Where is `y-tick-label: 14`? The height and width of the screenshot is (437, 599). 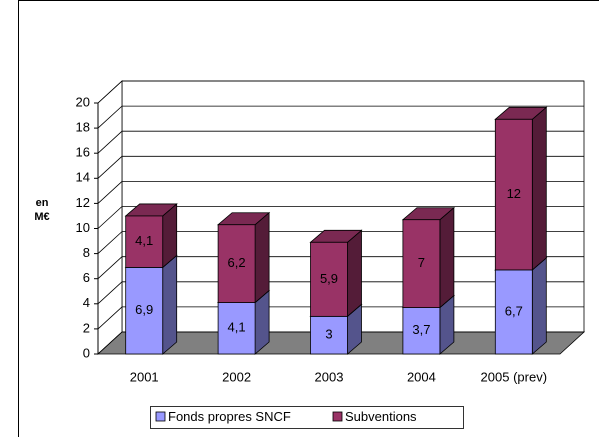 y-tick-label: 14 is located at coordinates (83, 177).